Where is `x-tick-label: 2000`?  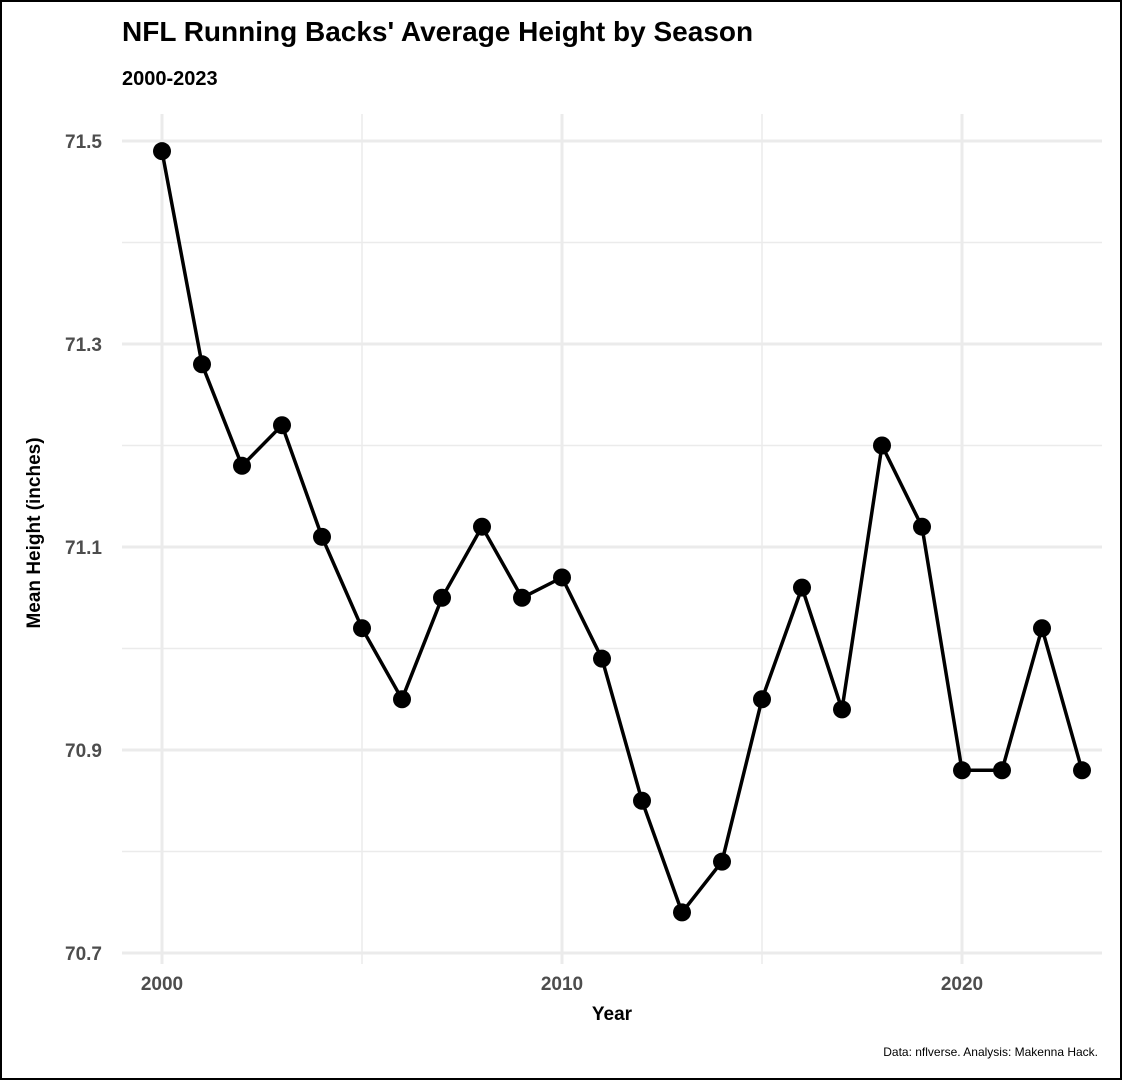 x-tick-label: 2000 is located at coordinates (162, 984).